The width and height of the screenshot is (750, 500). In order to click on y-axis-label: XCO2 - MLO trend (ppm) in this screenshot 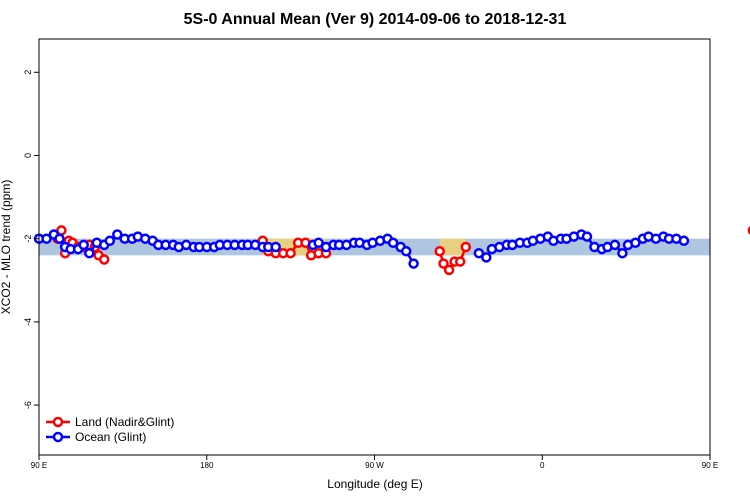, I will do `click(6, 247)`.